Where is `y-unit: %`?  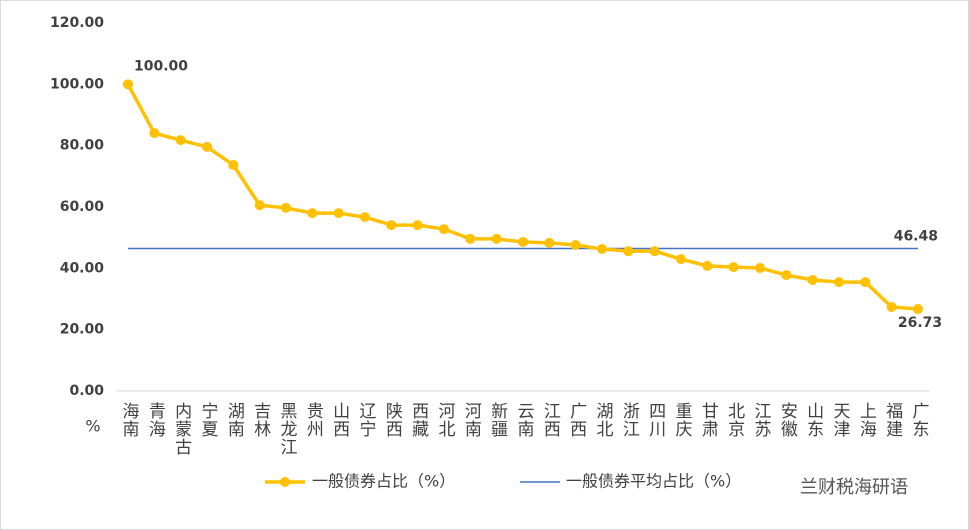 y-unit: % is located at coordinates (92, 426).